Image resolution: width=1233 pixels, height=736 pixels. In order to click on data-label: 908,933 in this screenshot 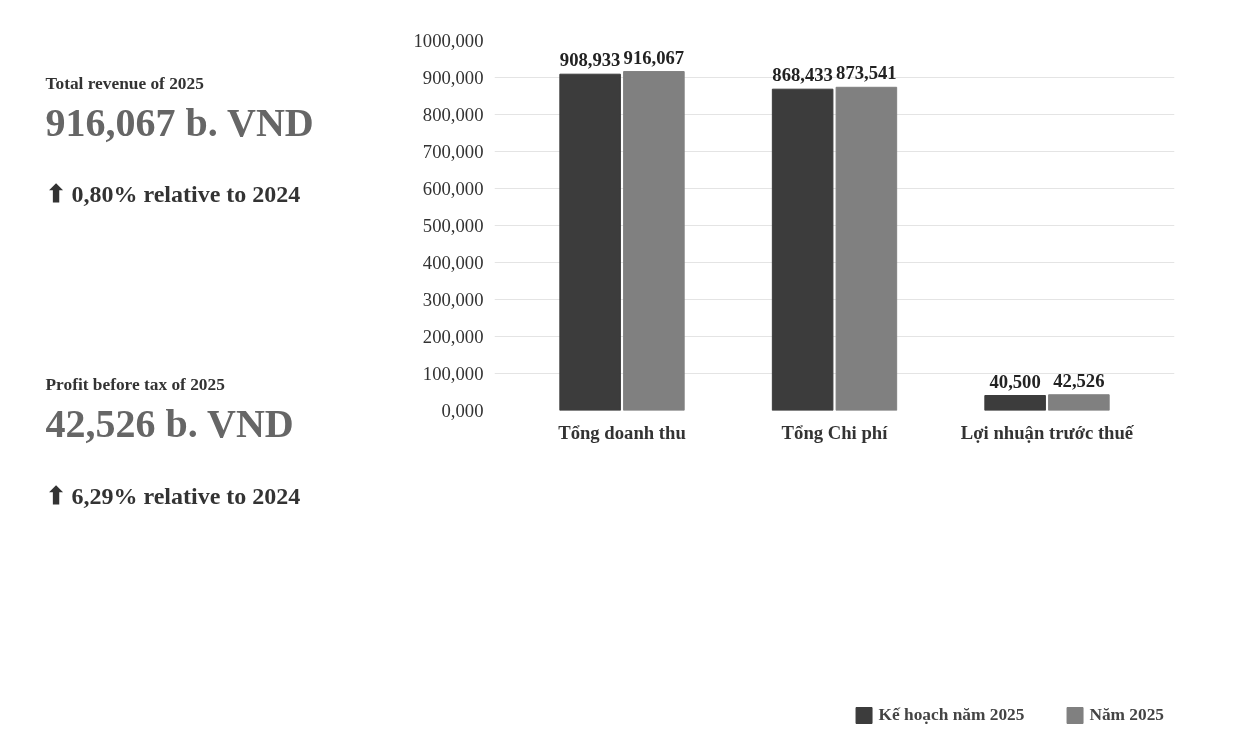, I will do `click(590, 60)`.